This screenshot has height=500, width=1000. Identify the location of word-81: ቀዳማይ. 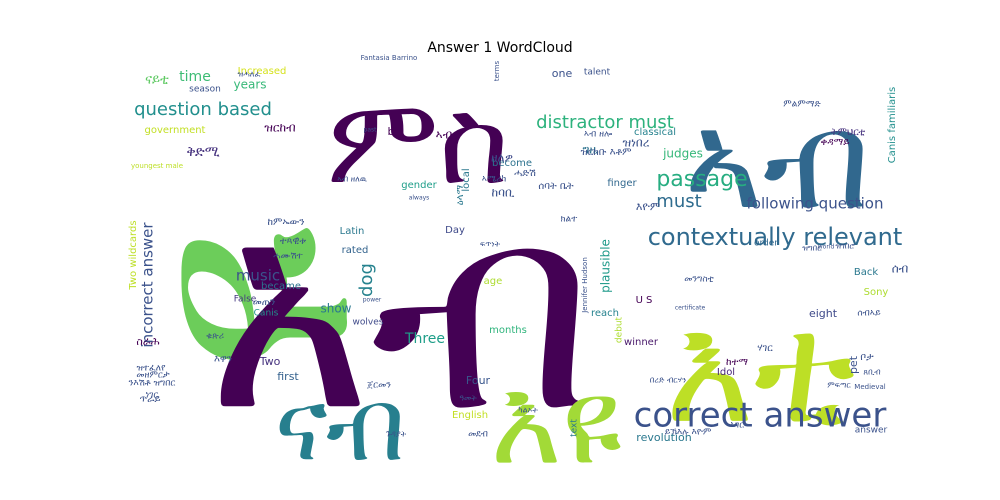
(835, 142).